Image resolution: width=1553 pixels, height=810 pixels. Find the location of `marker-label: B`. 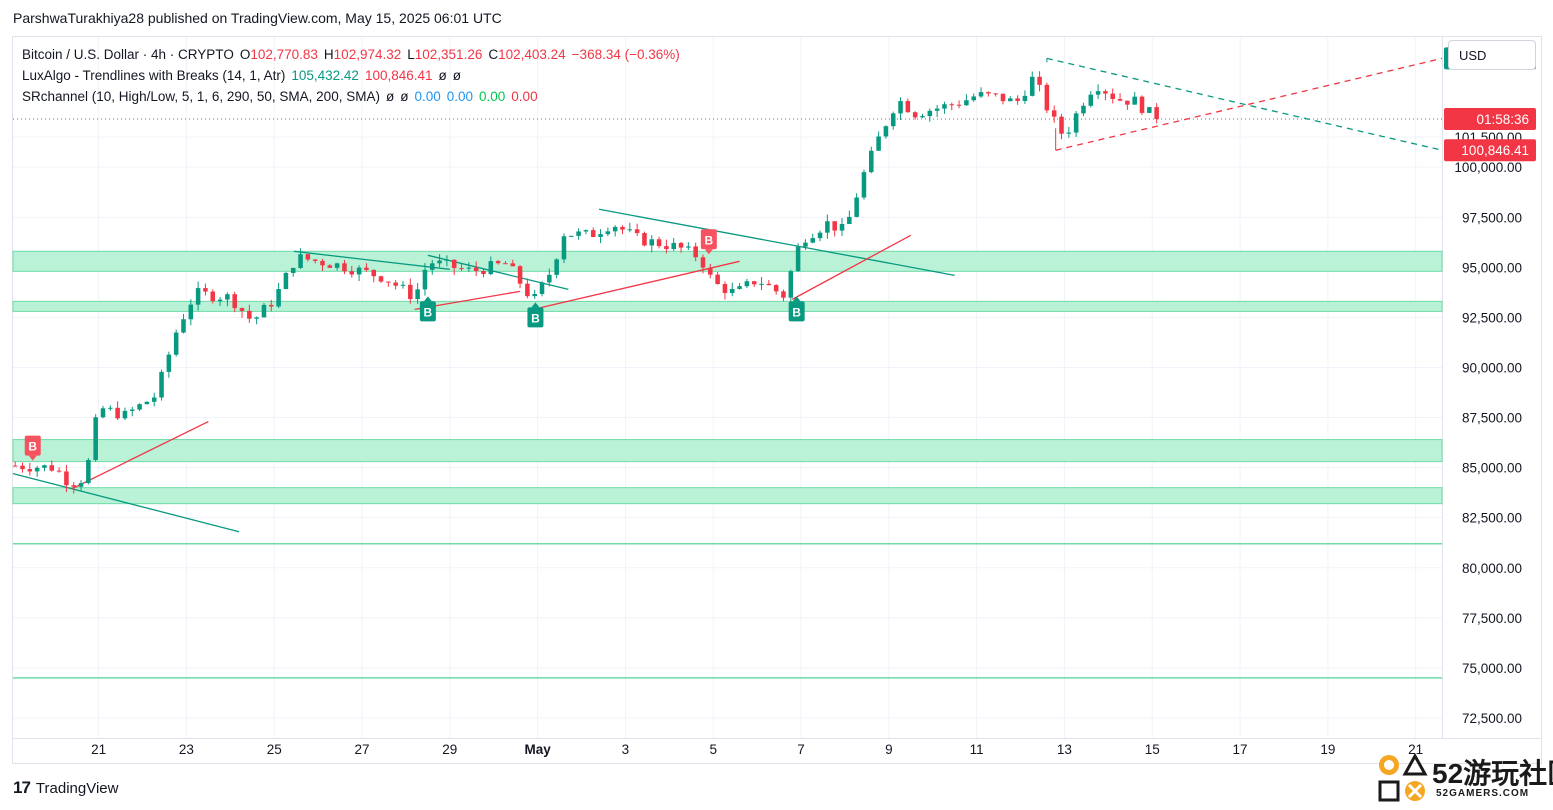

marker-label: B is located at coordinates (32, 447).